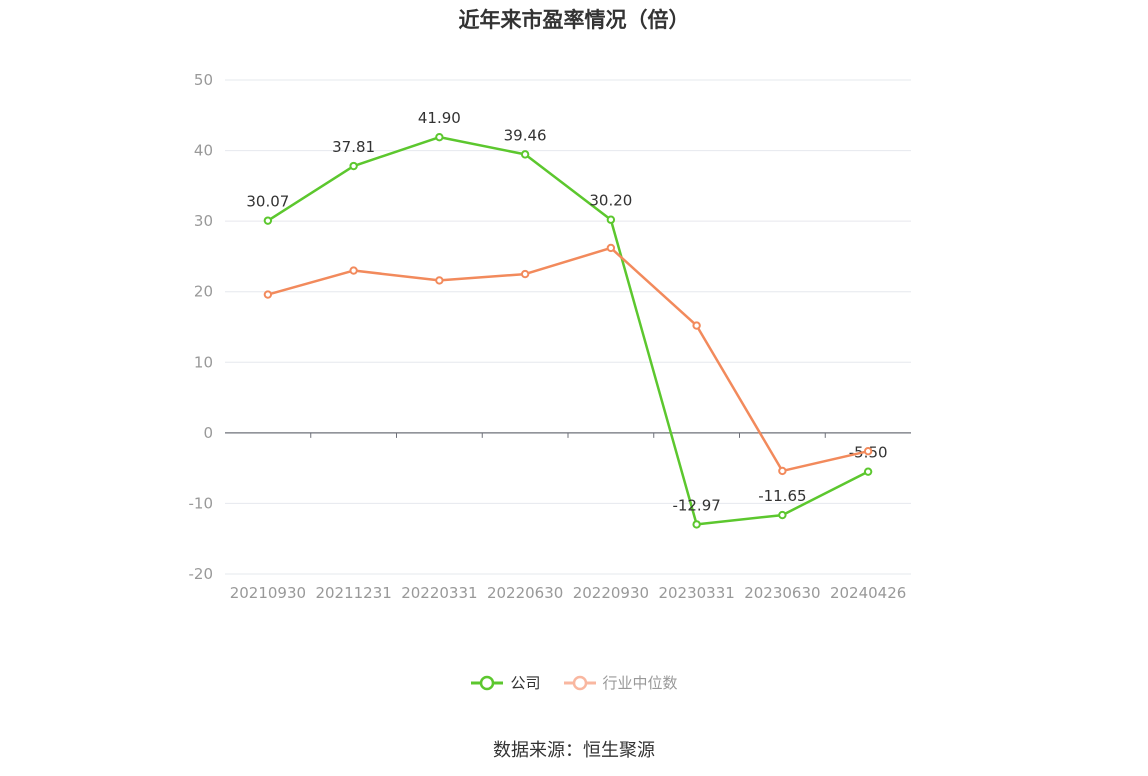 The width and height of the screenshot is (1148, 776). Describe the element at coordinates (268, 593) in the screenshot. I see `x-tick-label: 20210930` at that location.